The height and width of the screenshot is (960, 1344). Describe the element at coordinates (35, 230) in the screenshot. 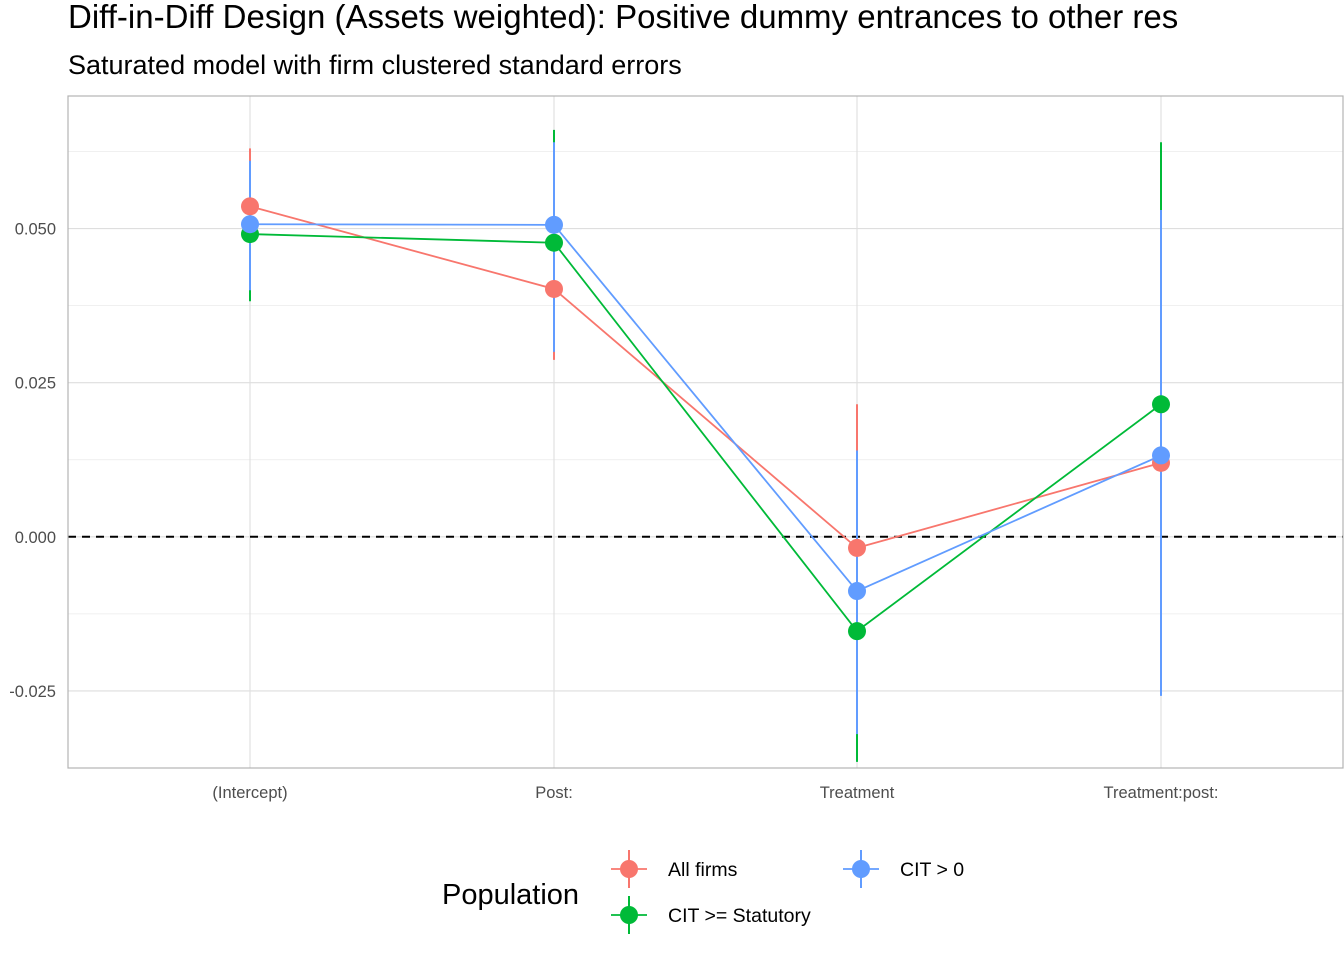

I see `y-tick-label: 0.050` at that location.